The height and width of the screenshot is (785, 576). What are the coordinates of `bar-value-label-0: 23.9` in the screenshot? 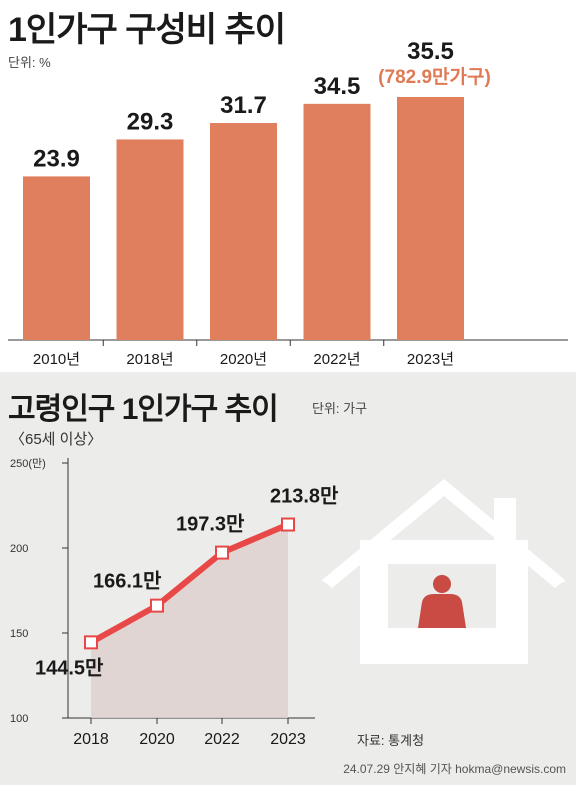 It's located at (56, 158).